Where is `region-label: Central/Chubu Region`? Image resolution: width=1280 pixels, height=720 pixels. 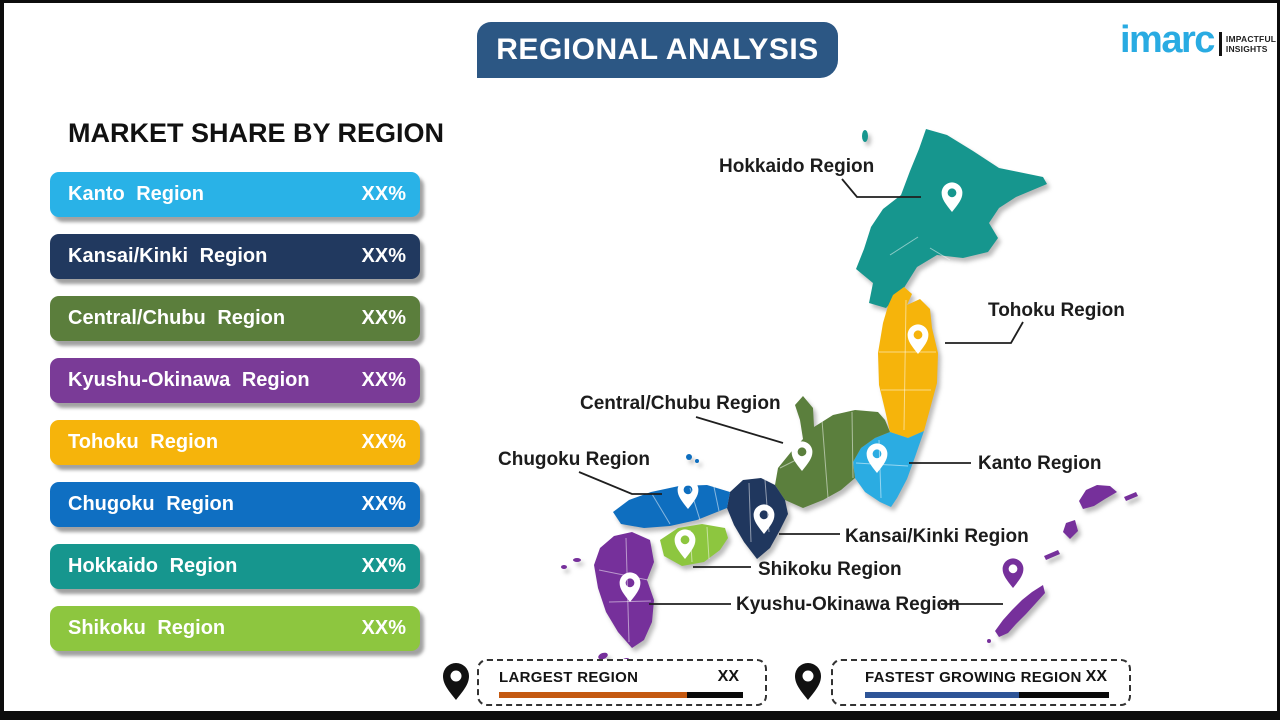
region-label: Central/Chubu Region is located at coordinates (177, 318).